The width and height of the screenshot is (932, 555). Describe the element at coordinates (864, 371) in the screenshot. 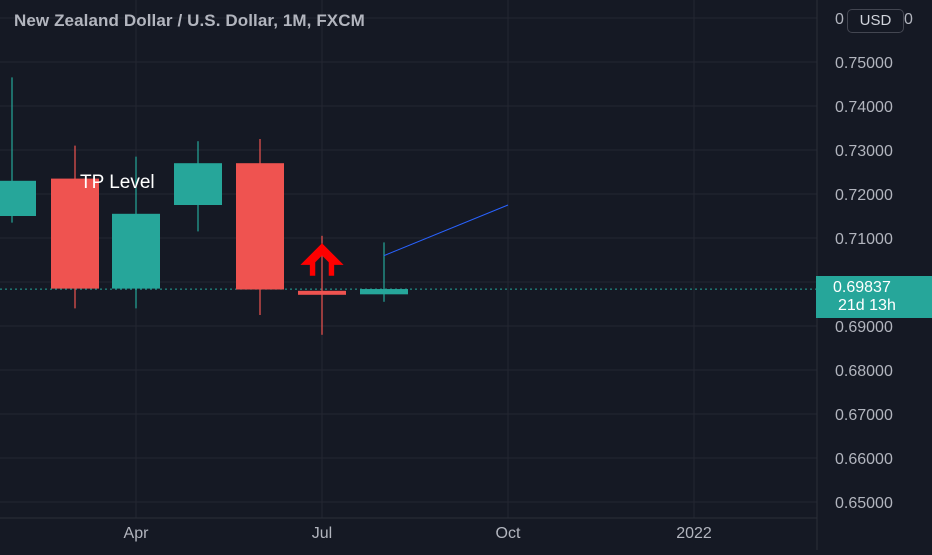

I see `price-tick-label: 0.68000` at that location.